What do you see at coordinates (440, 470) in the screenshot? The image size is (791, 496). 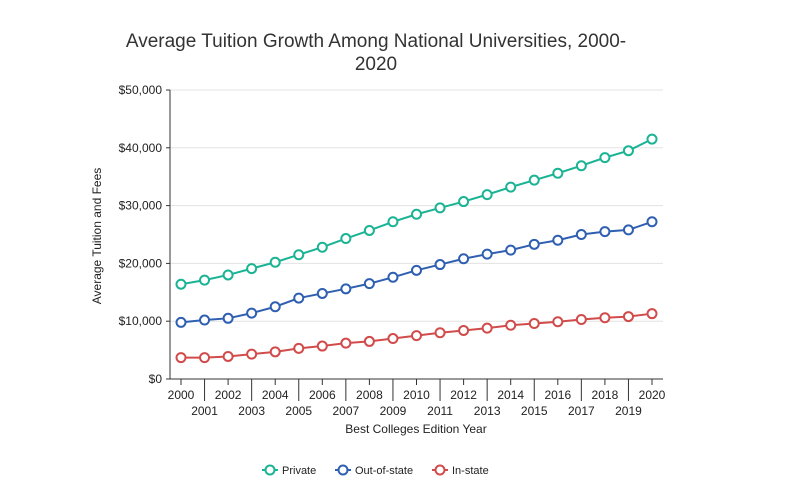 I see `legend-marker-in-state` at bounding box center [440, 470].